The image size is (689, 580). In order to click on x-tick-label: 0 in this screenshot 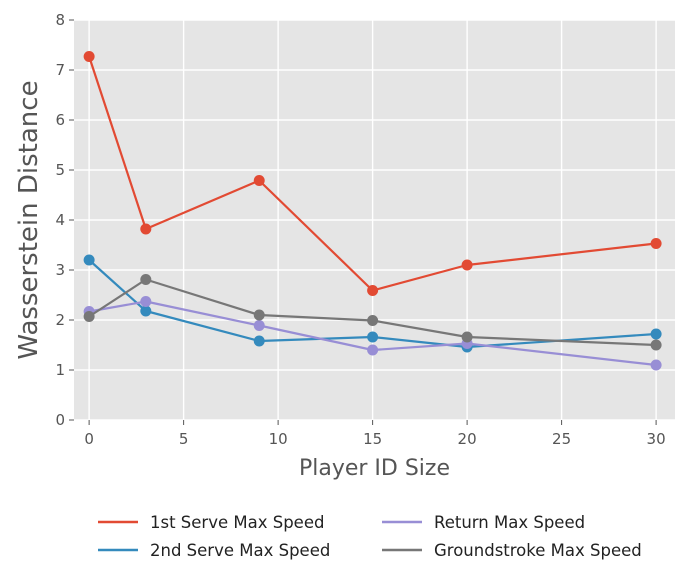, I will do `click(89, 439)`.